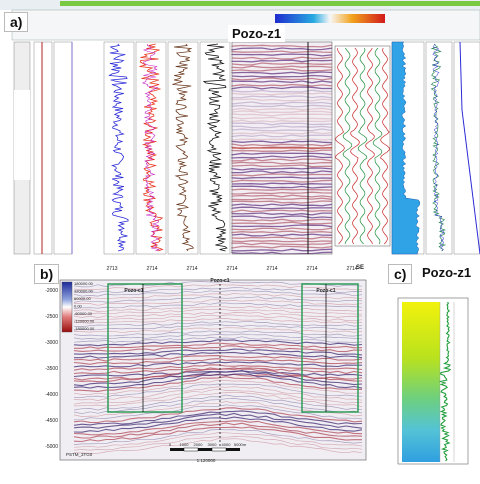  I want to click on scale-tick-label: 0, so click(170, 444).